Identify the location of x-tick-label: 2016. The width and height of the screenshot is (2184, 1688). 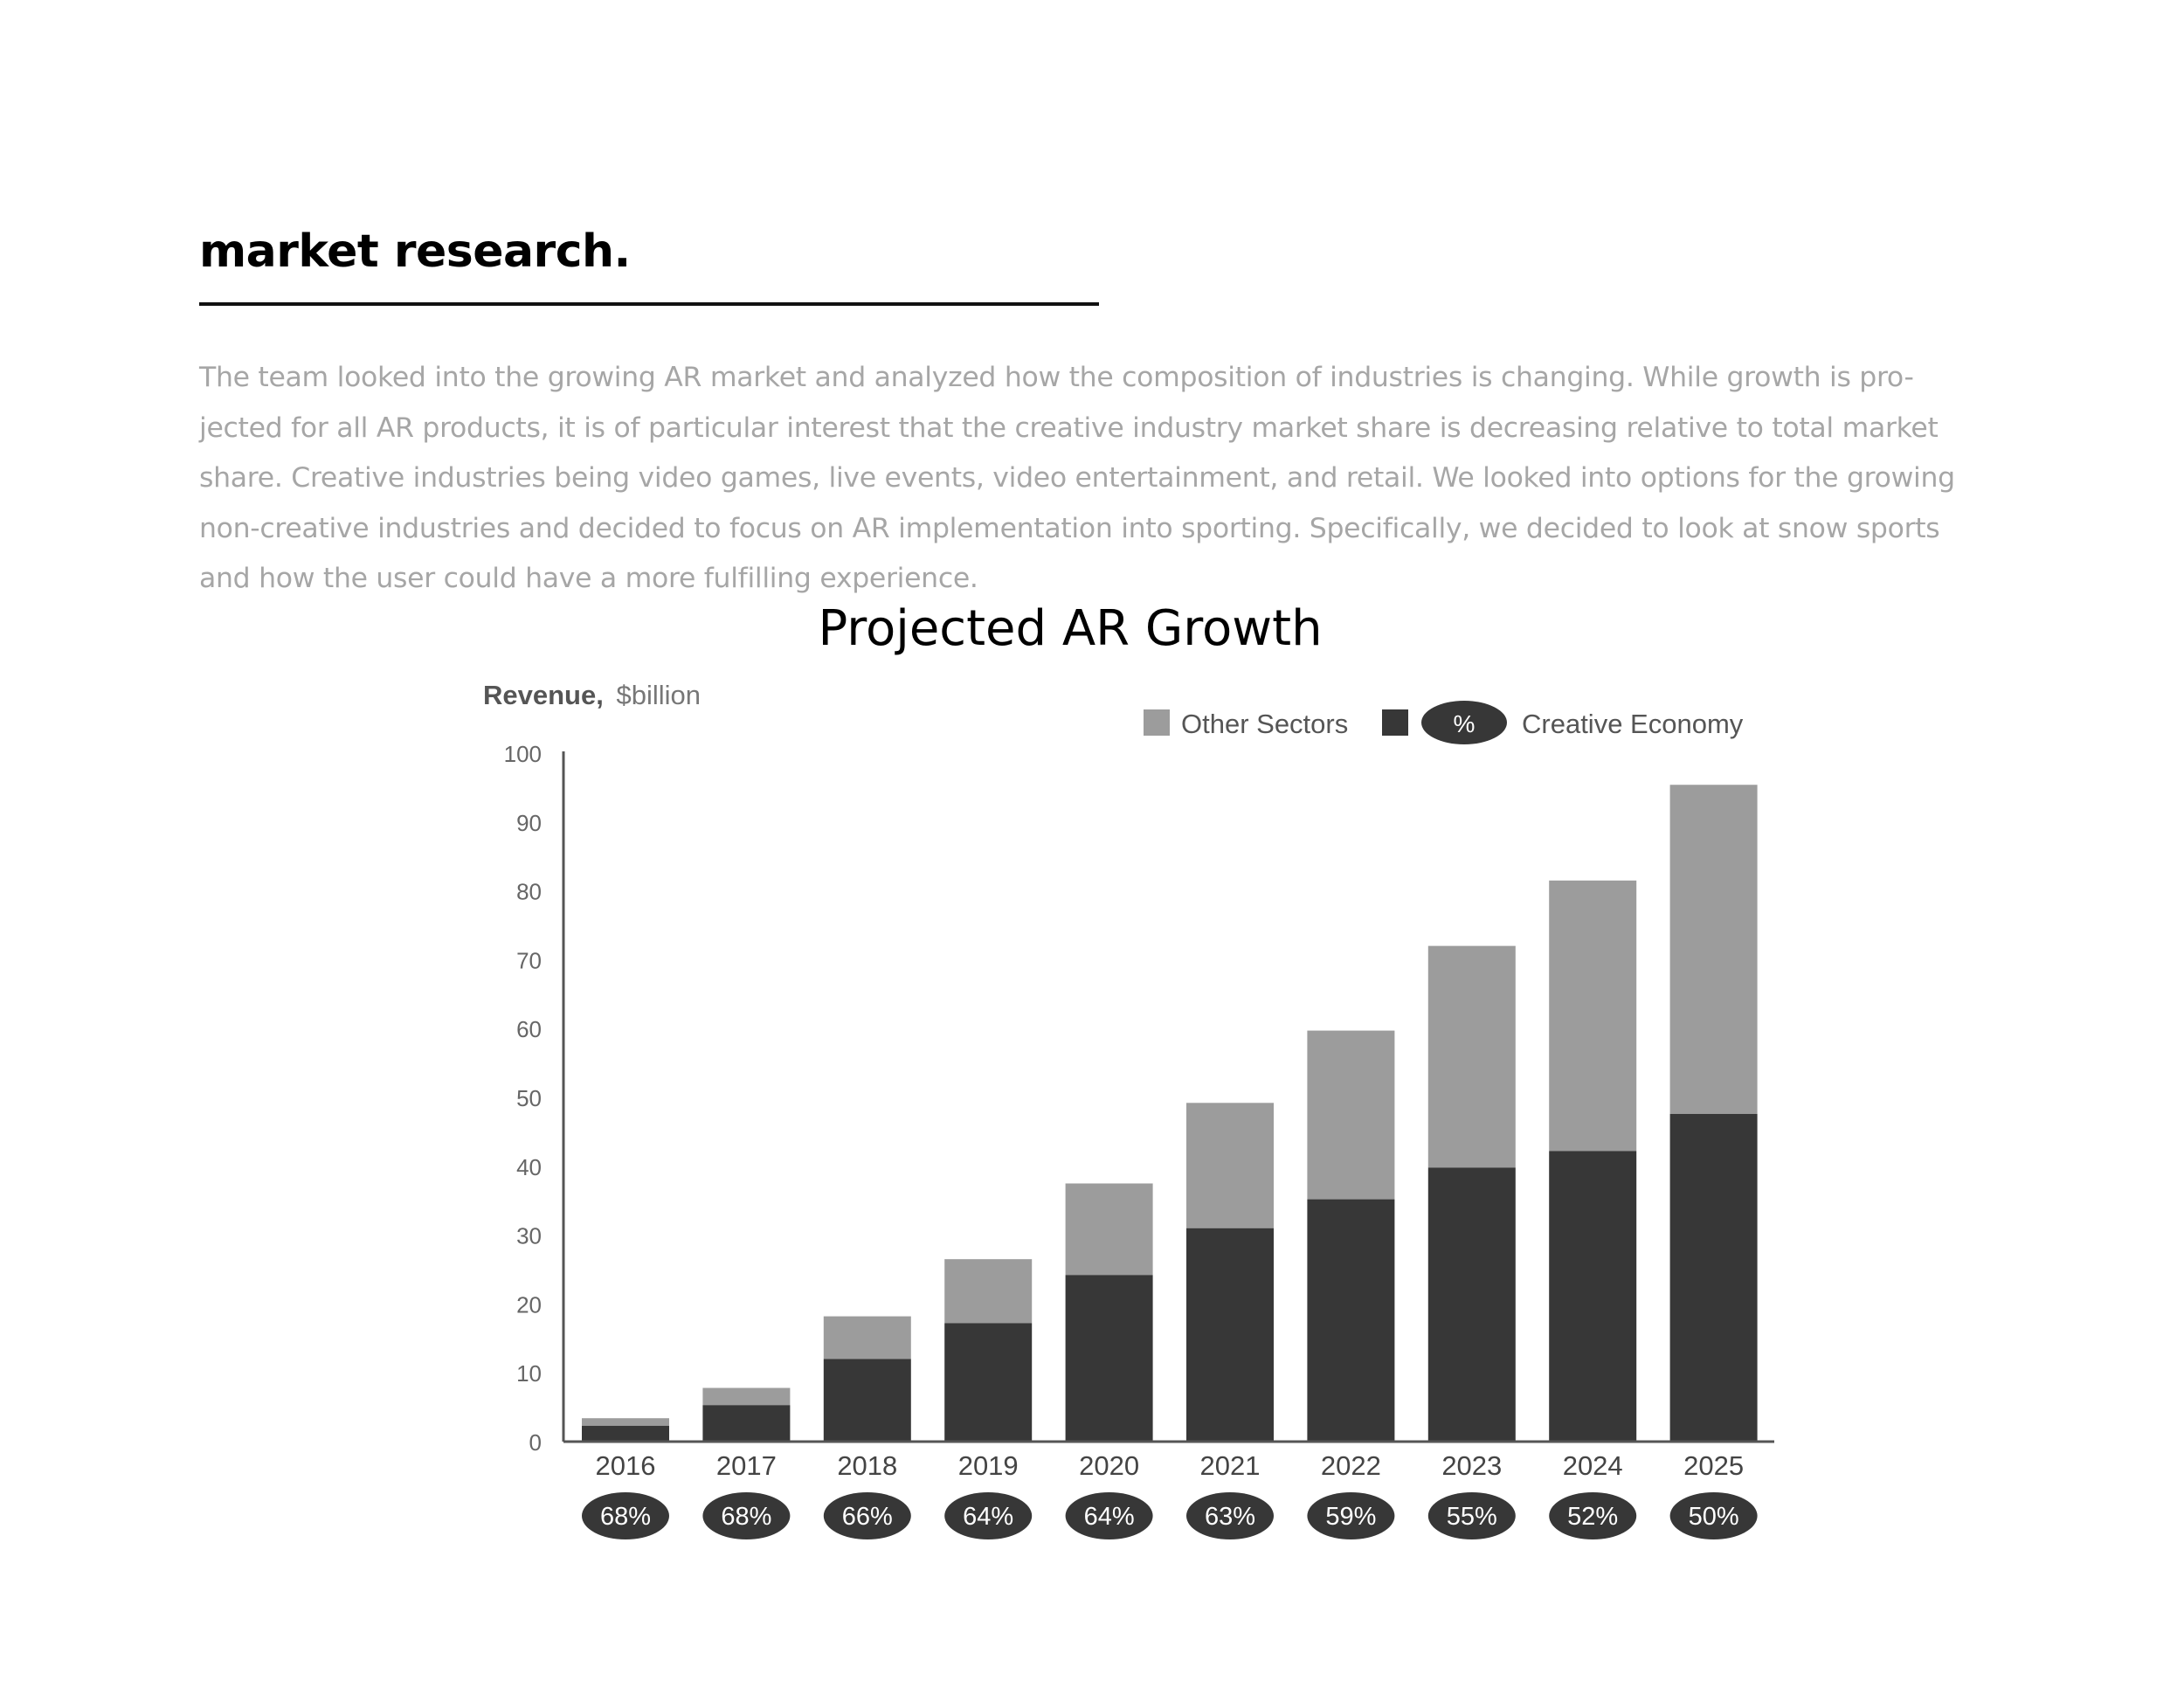
(626, 1465).